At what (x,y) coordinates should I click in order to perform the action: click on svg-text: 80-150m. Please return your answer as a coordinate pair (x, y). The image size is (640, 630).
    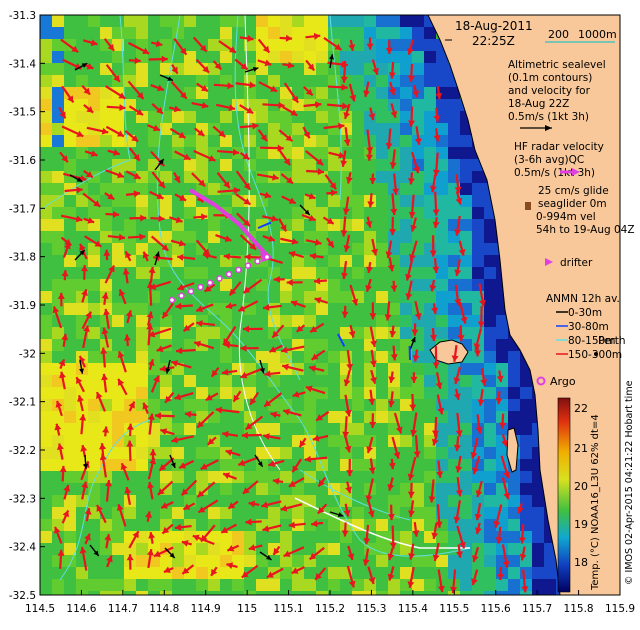
    Looking at the image, I should click on (591, 341).